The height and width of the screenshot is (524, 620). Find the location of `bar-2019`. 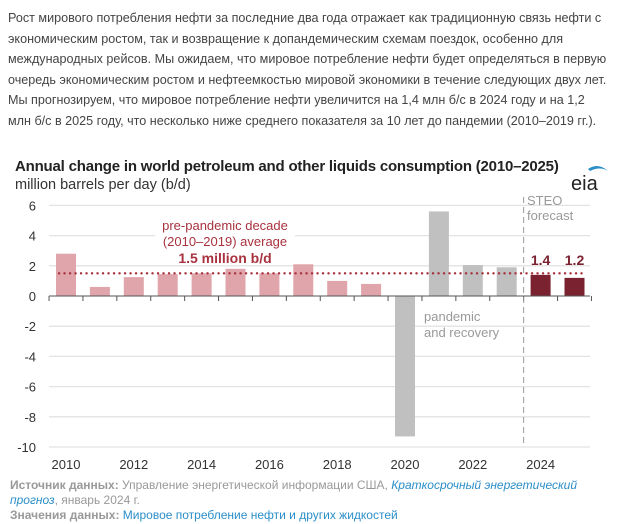

bar-2019 is located at coordinates (371, 289).